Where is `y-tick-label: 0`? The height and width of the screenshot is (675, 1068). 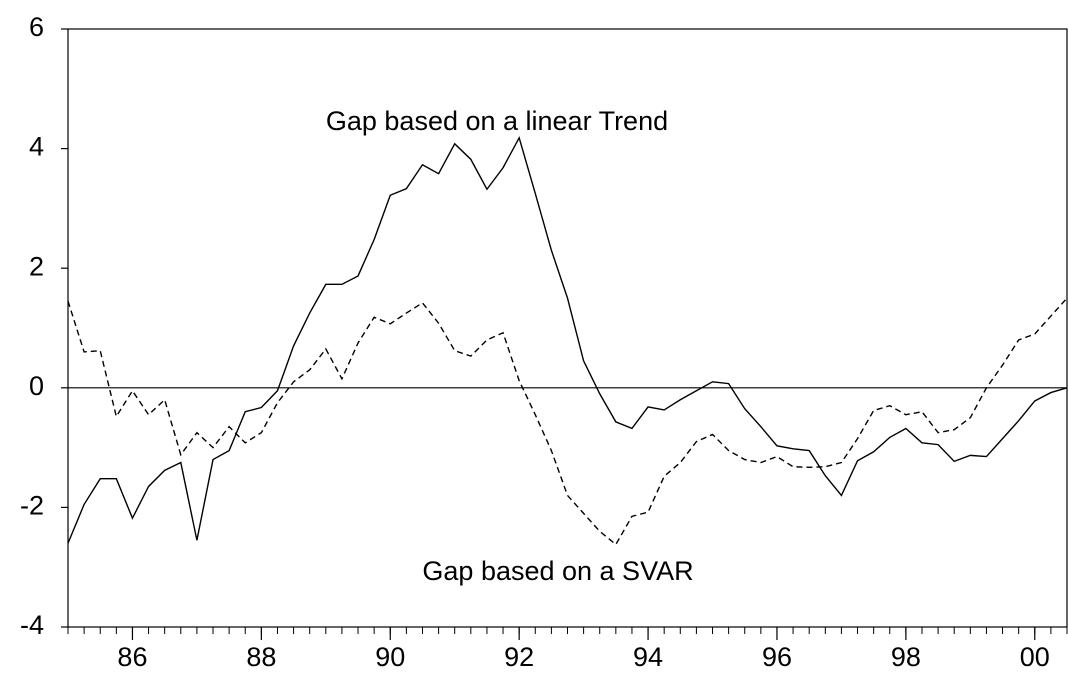 y-tick-label: 0 is located at coordinates (36, 386).